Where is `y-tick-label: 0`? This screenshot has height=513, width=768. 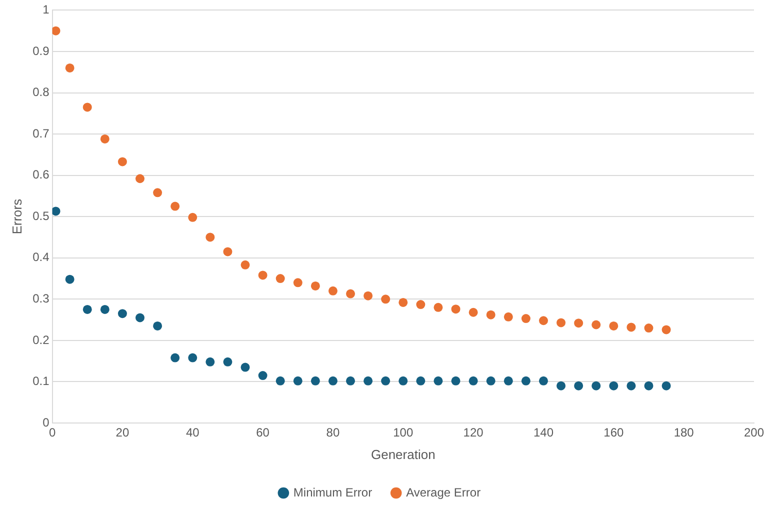
y-tick-label: 0 is located at coordinates (46, 422).